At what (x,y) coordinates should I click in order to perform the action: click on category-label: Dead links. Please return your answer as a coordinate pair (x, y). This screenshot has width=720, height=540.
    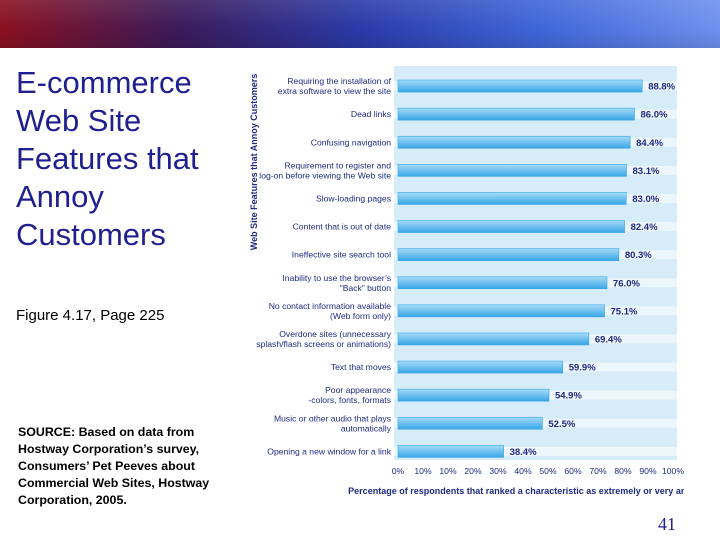
    Looking at the image, I should click on (371, 114).